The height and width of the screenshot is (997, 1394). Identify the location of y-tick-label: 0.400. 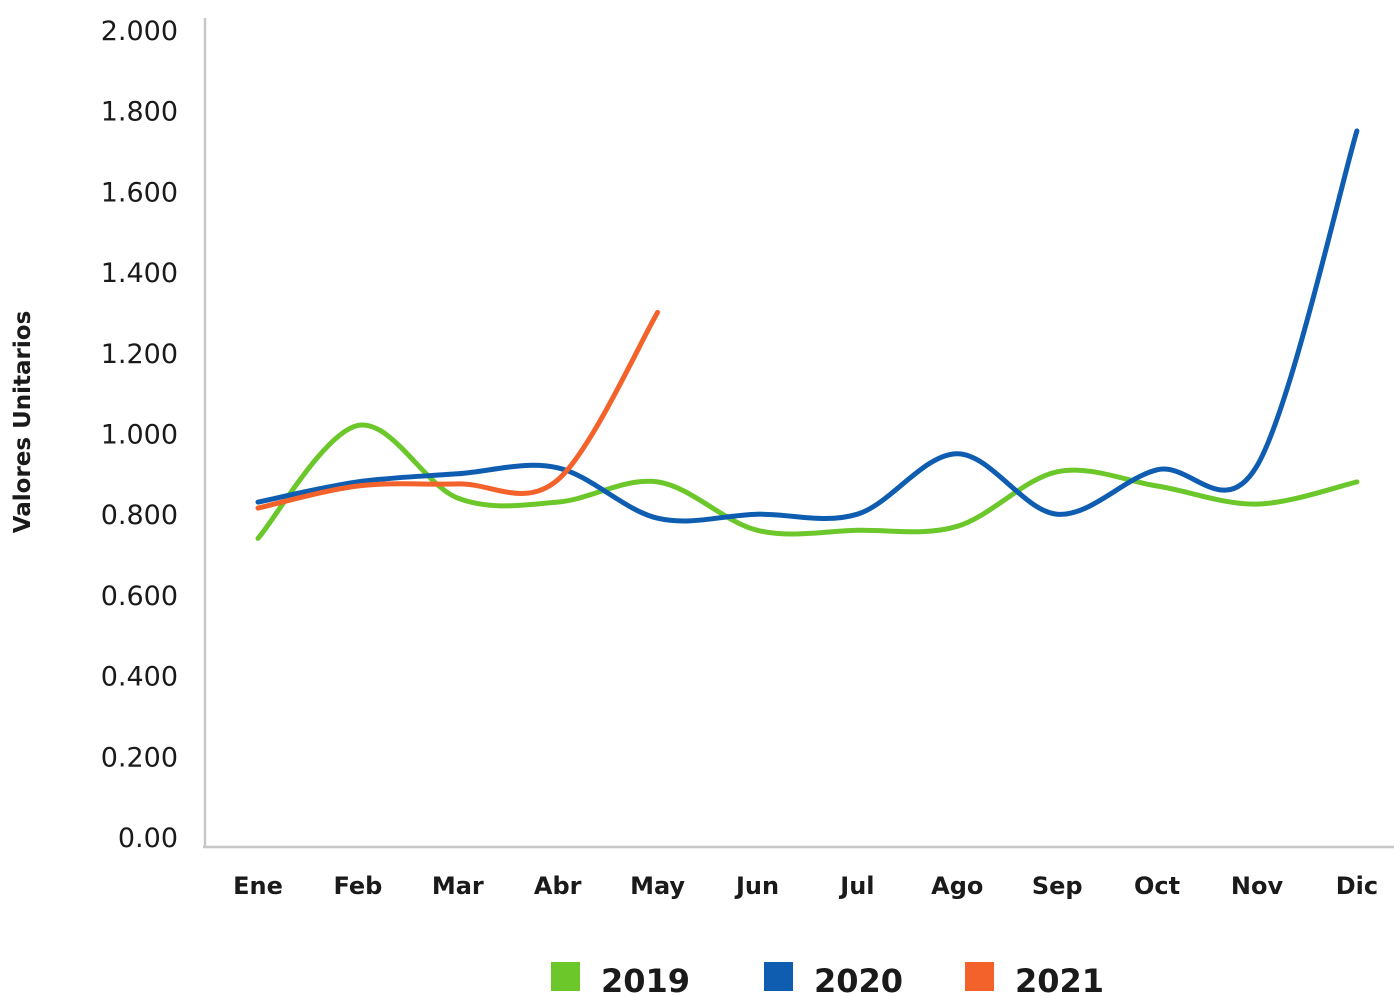
(139, 677).